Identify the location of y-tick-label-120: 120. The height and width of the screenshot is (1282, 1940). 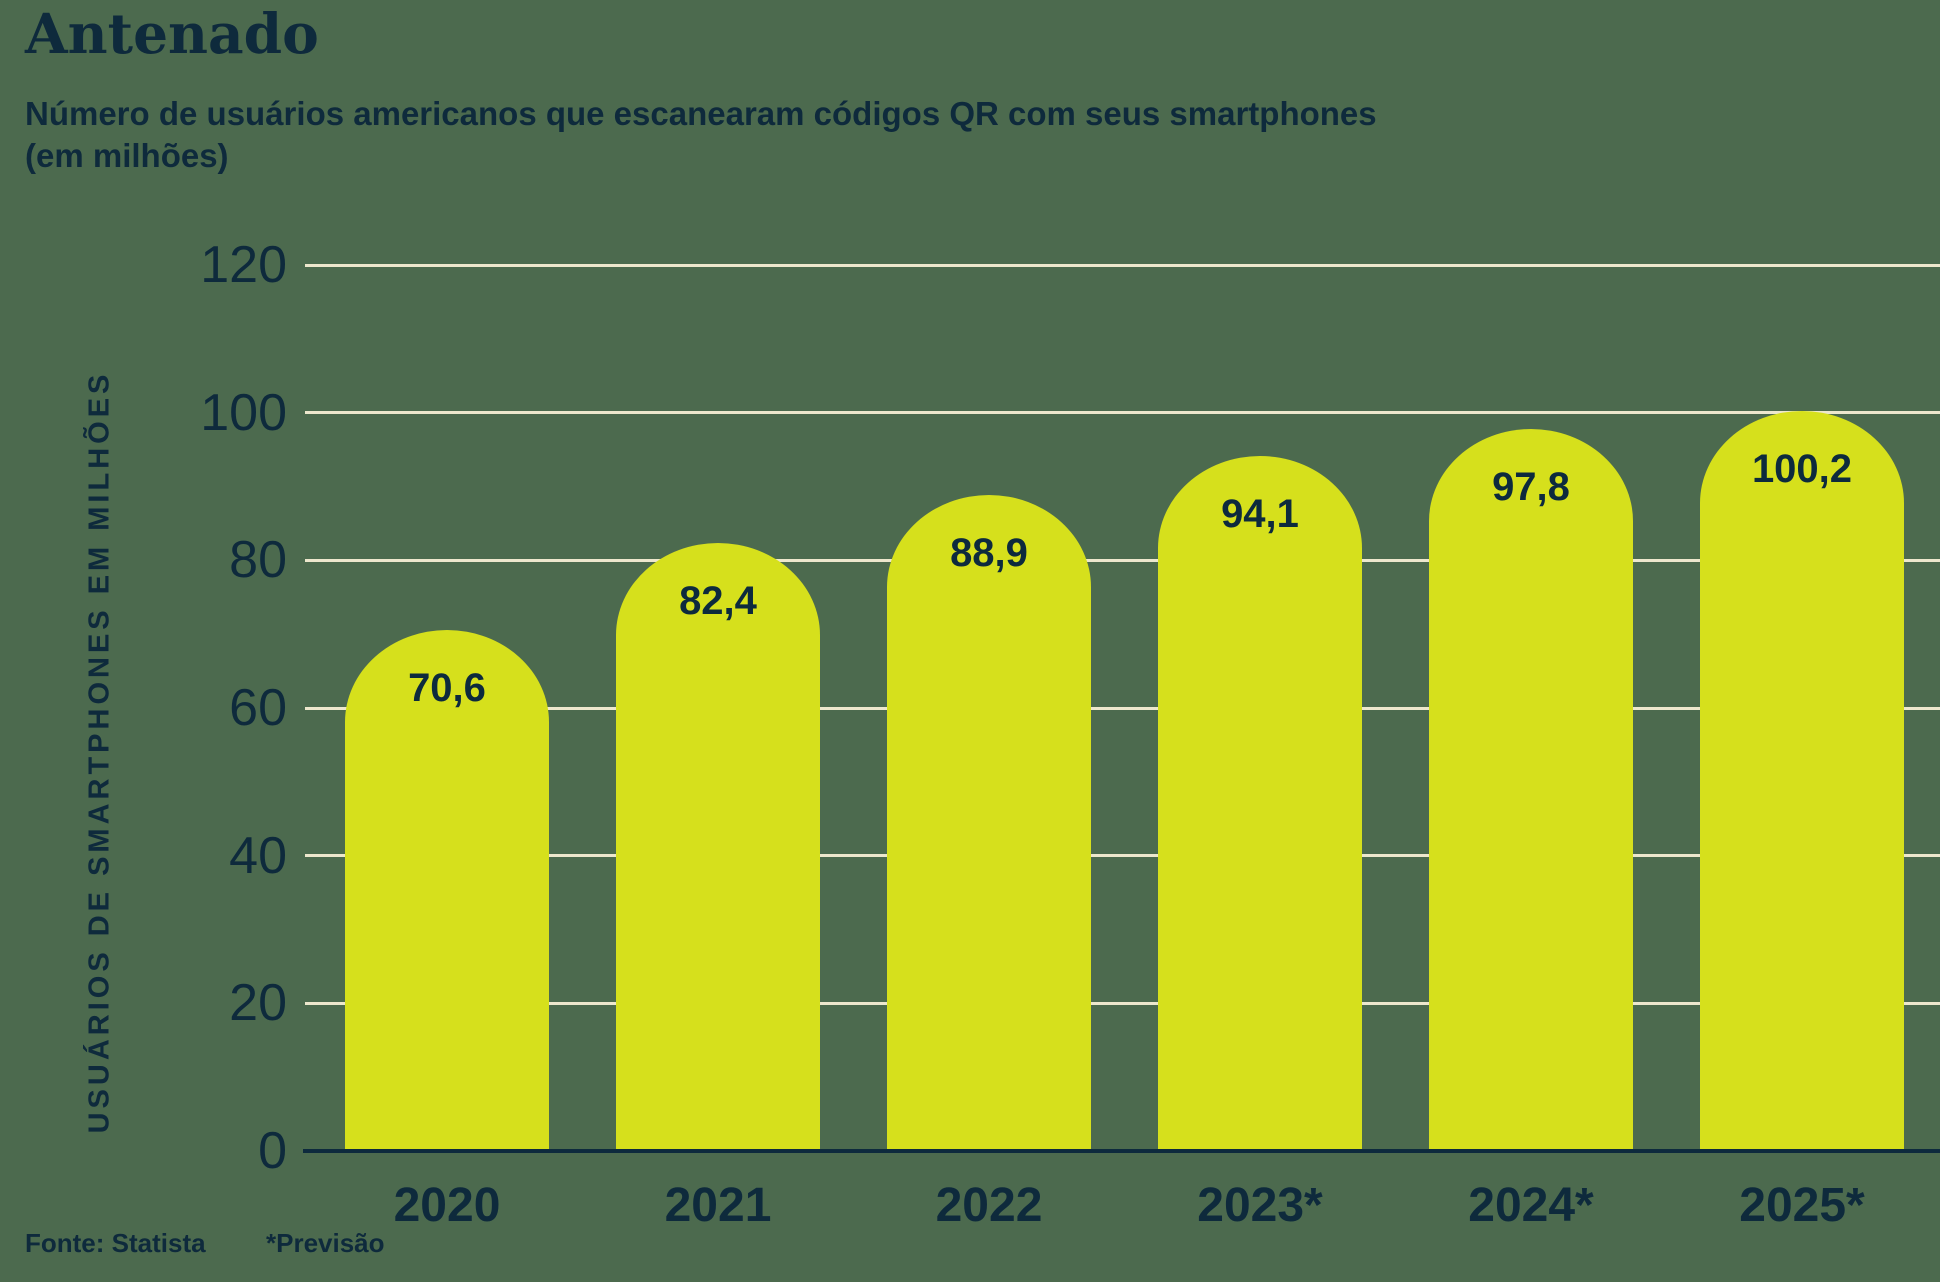
(243, 265).